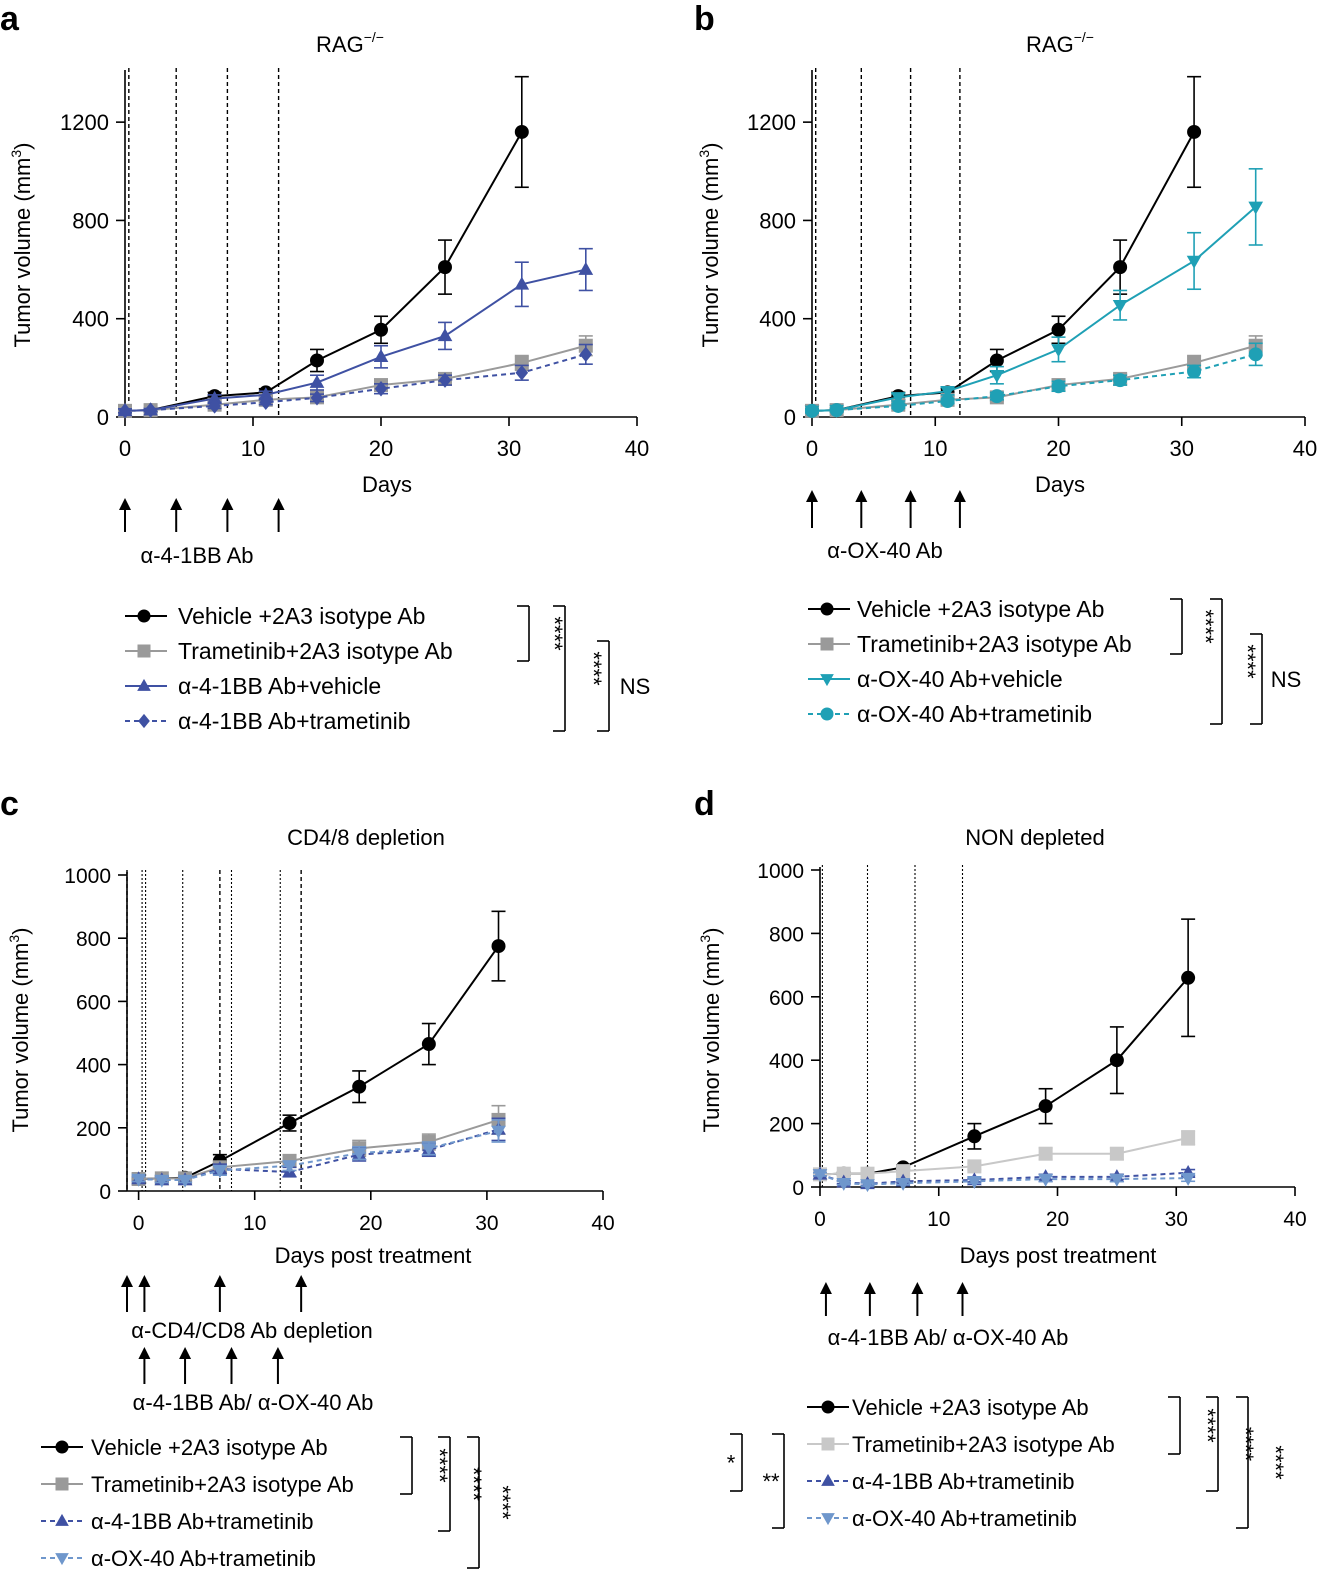 Image resolution: width=1326 pixels, height=1576 pixels. Describe the element at coordinates (771, 1481) in the screenshot. I see `significance-label: **` at that location.